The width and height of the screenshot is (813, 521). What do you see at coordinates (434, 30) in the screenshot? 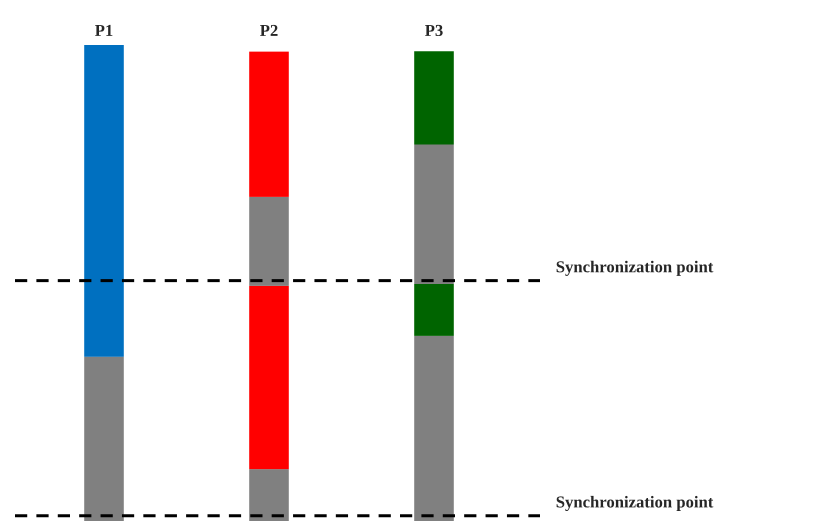
I see `x-tick-label: P3` at bounding box center [434, 30].